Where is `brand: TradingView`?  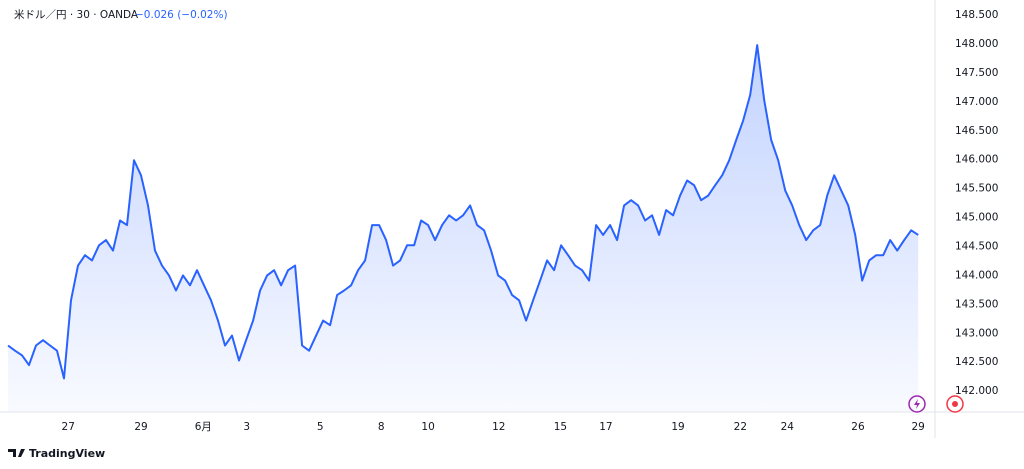 brand: TradingView is located at coordinates (67, 453).